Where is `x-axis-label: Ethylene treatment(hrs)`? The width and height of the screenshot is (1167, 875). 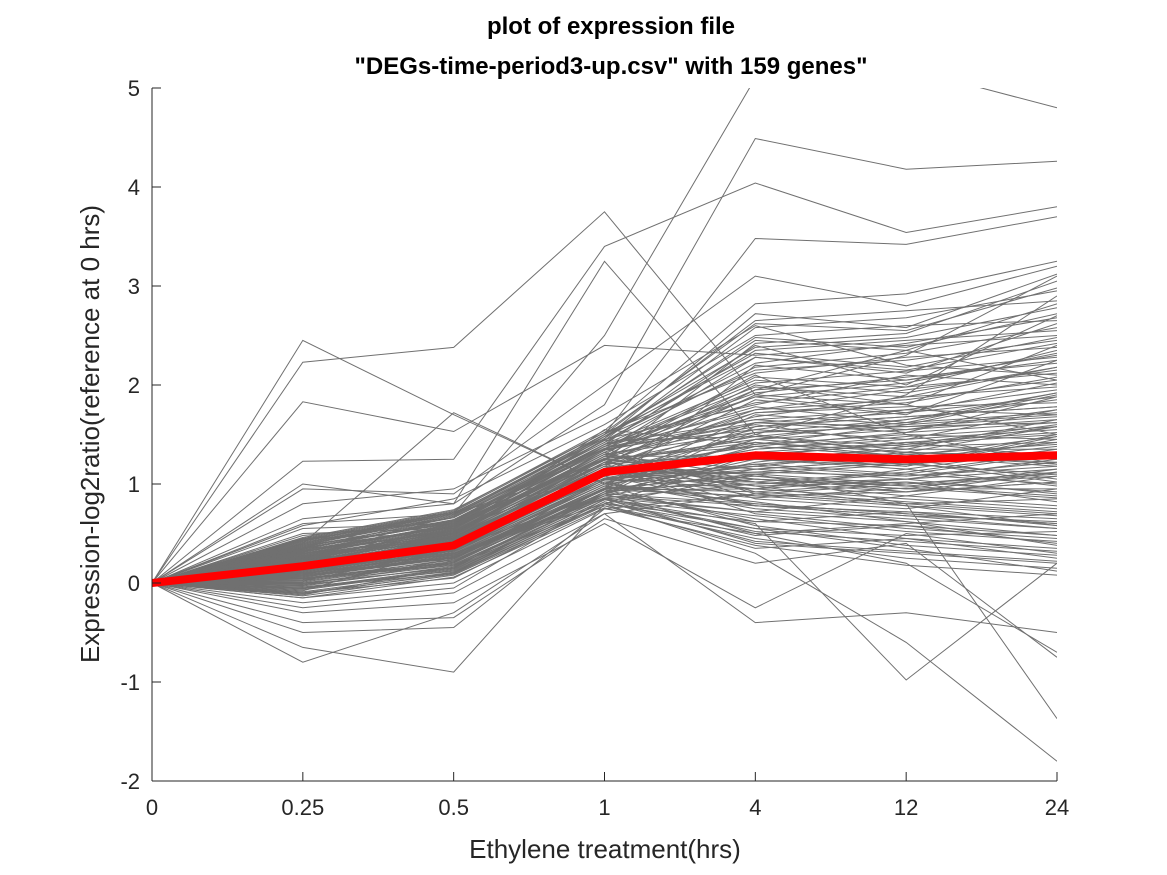
x-axis-label: Ethylene treatment(hrs) is located at coordinates (605, 849).